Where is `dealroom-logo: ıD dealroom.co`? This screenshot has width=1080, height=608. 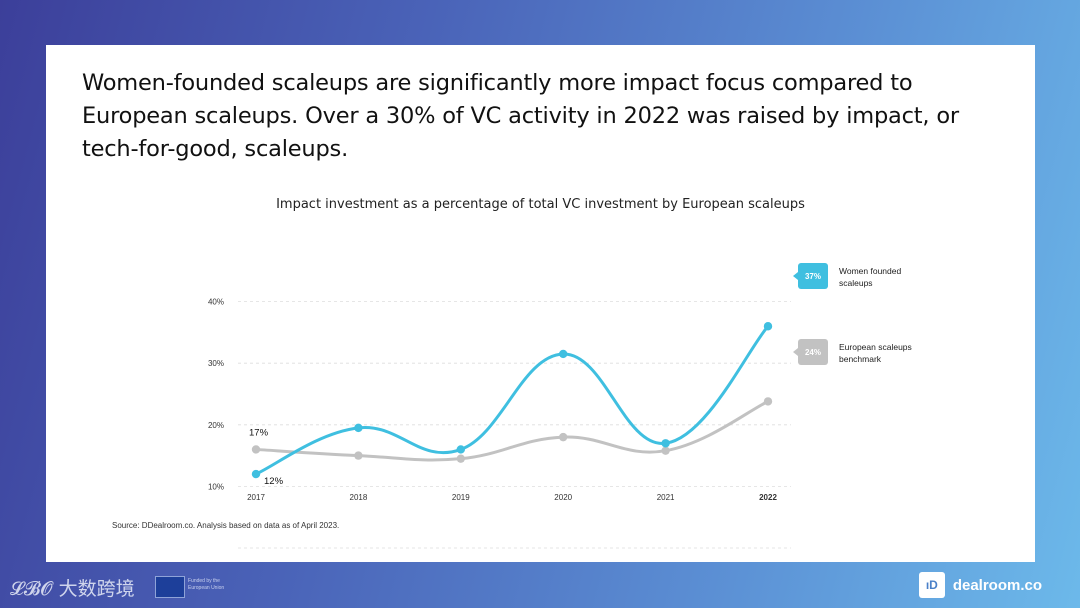
dealroom-logo: ıD dealroom.co is located at coordinates (980, 585).